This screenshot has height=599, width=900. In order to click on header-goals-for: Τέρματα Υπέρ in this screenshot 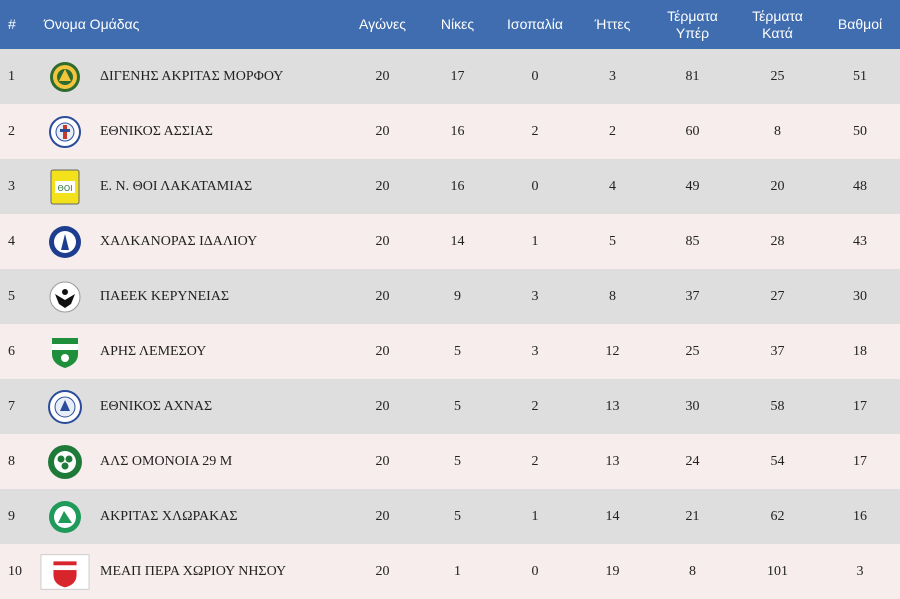, I will do `click(692, 24)`.